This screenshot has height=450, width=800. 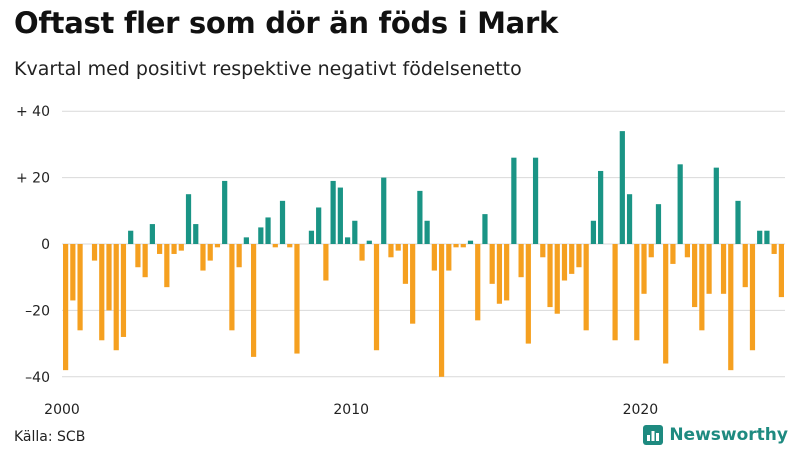 What do you see at coordinates (62, 410) in the screenshot?
I see `x-tick-label: 2000` at bounding box center [62, 410].